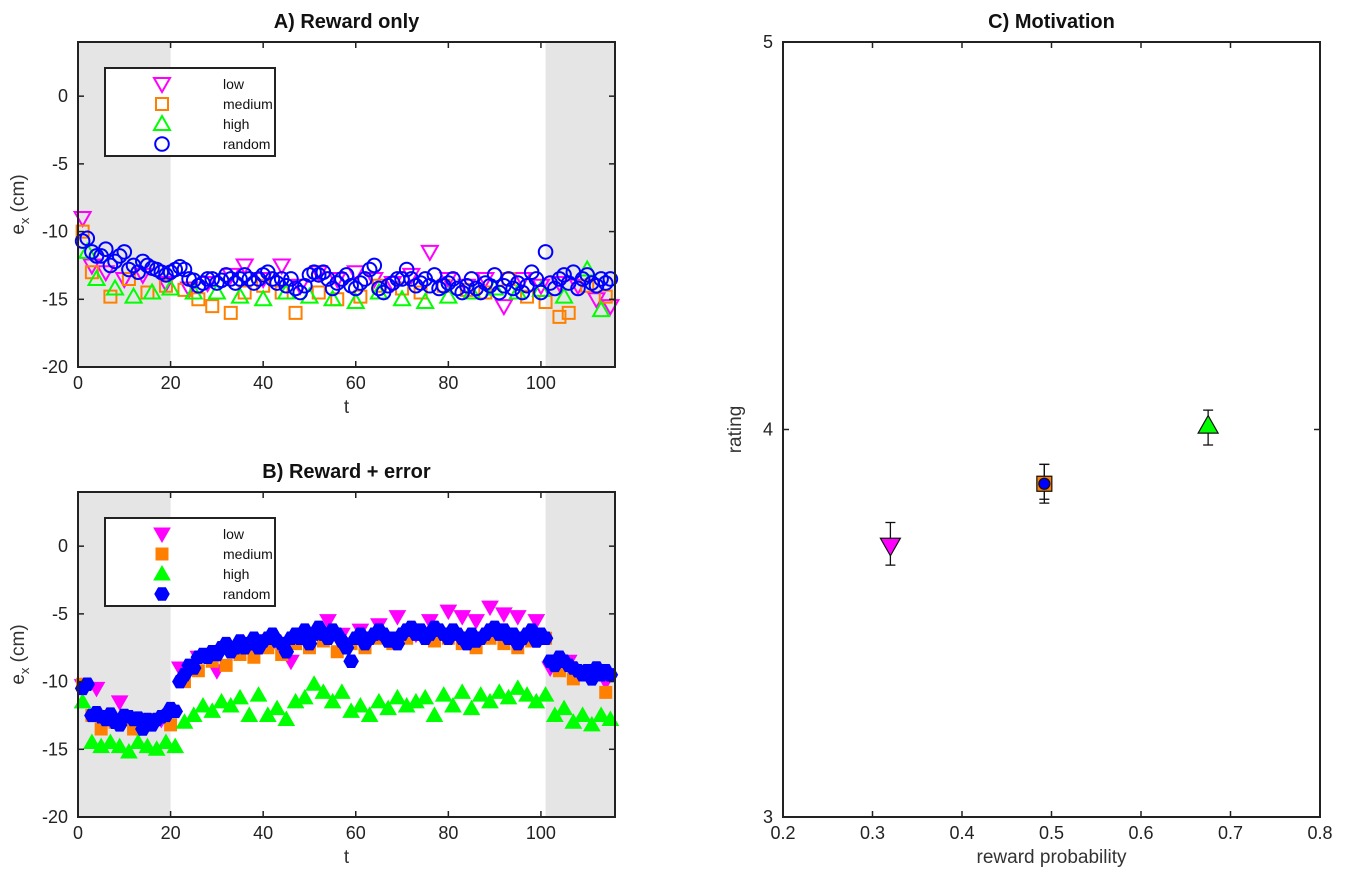 This screenshot has height=880, width=1350. Describe the element at coordinates (347, 407) in the screenshot. I see `panel-a-x-axis-label: t` at that location.